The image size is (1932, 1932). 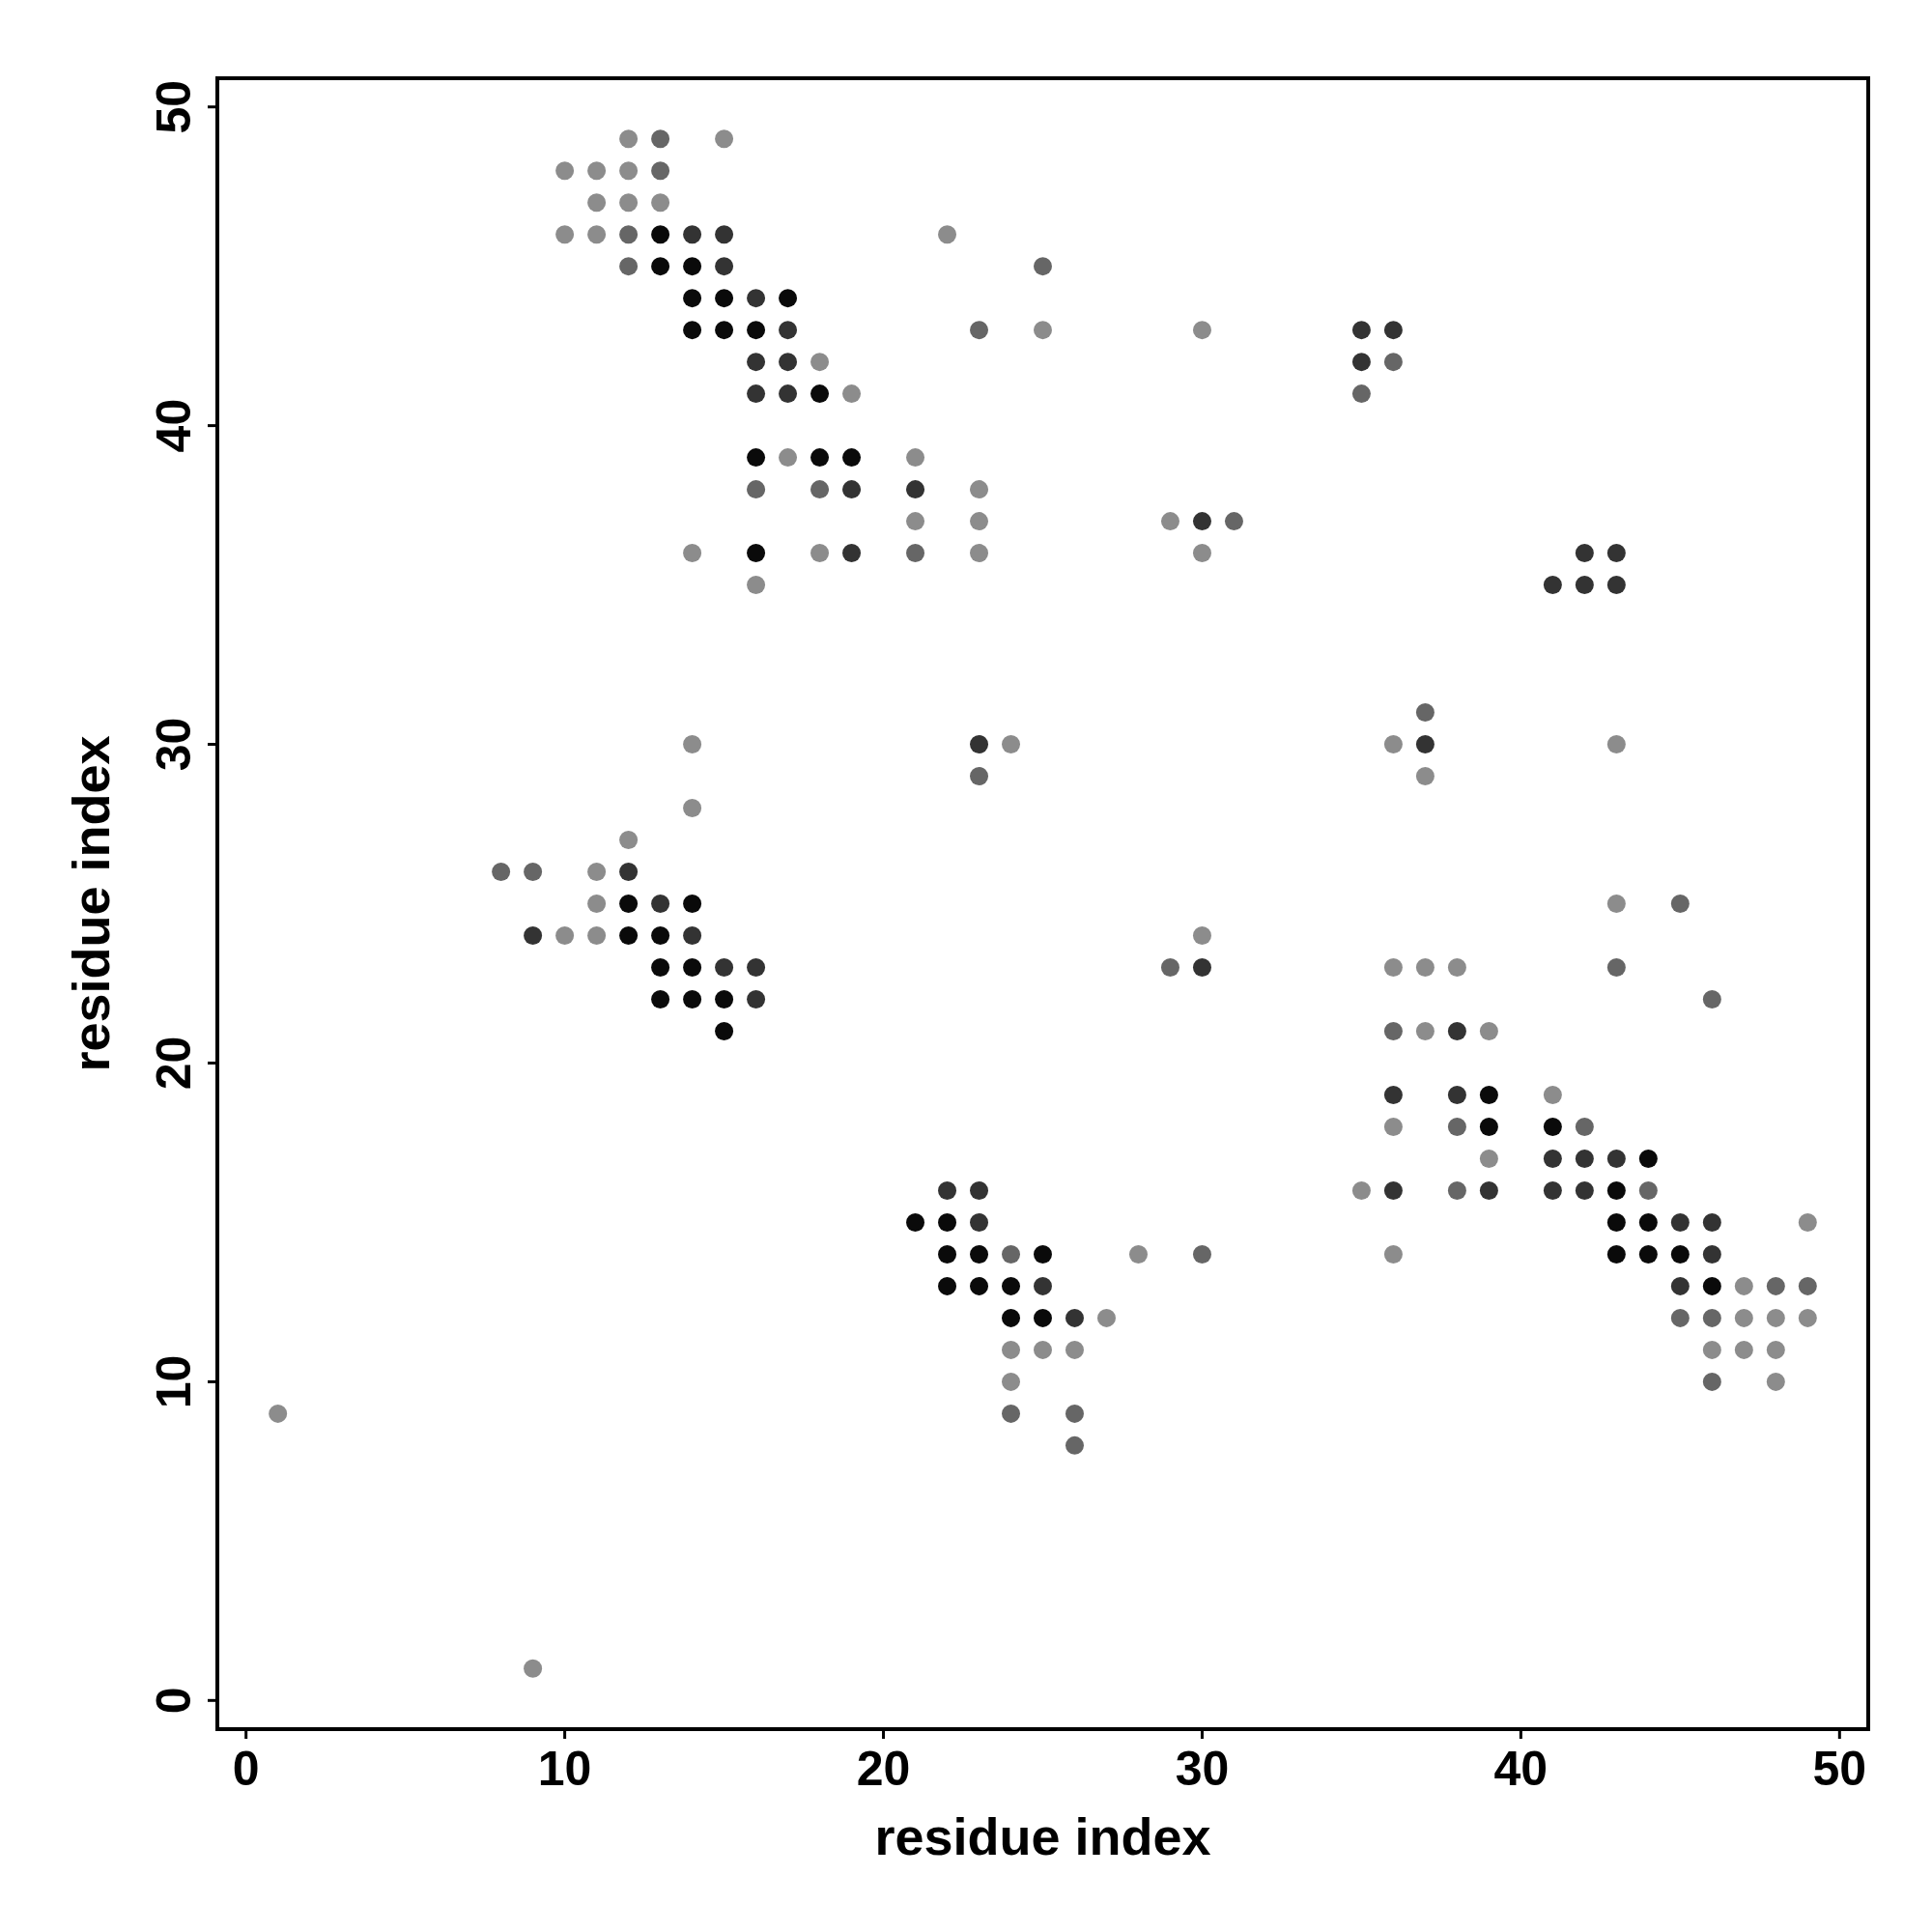 What do you see at coordinates (1520, 1769) in the screenshot?
I see `x-tick-label: 40` at bounding box center [1520, 1769].